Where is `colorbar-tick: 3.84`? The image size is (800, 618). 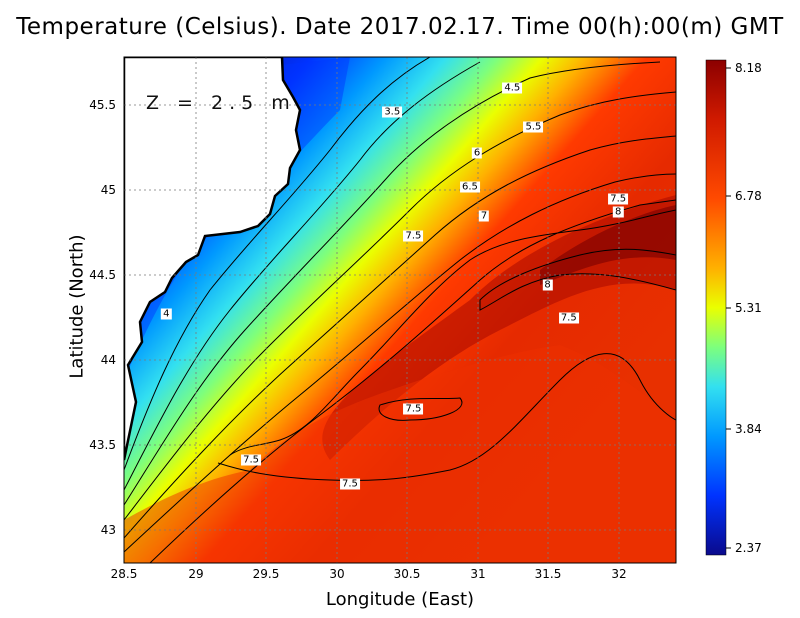
colorbar-tick: 3.84 is located at coordinates (748, 429).